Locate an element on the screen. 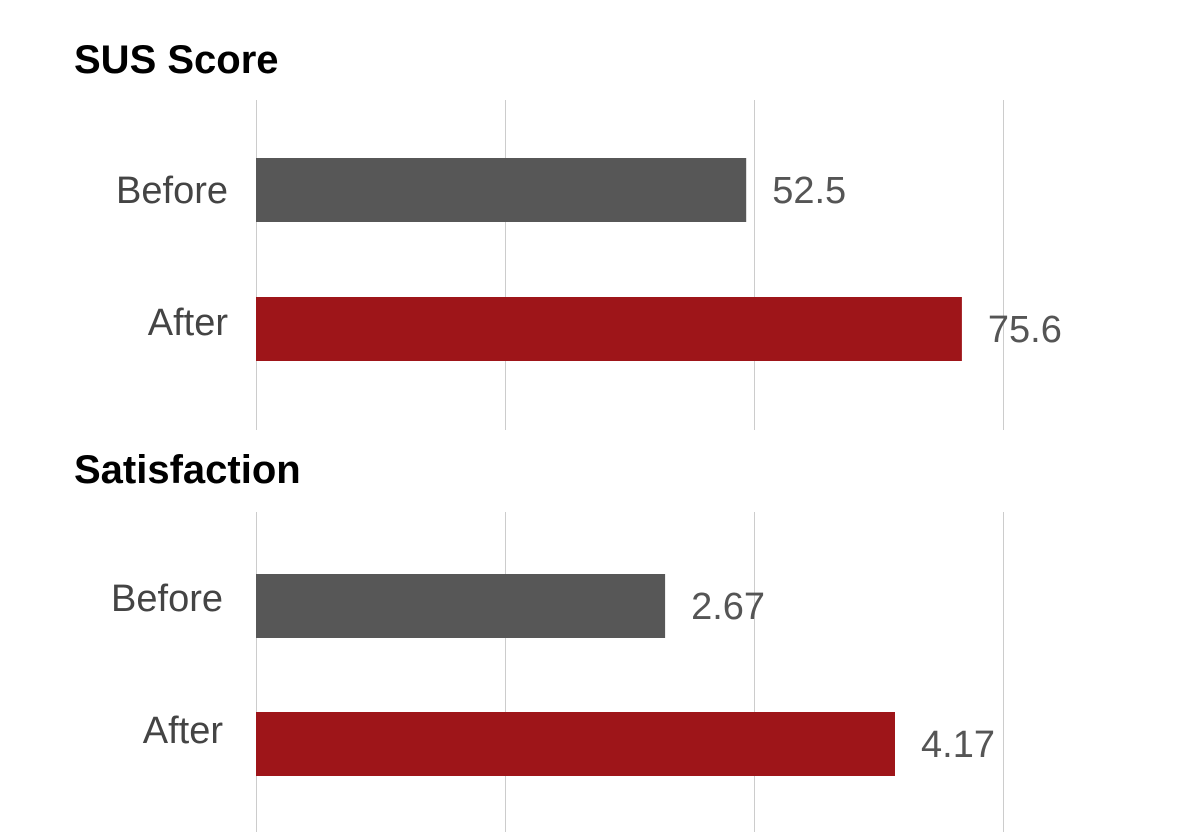  chart-title-sus-score: SUS Score is located at coordinates (176, 60).